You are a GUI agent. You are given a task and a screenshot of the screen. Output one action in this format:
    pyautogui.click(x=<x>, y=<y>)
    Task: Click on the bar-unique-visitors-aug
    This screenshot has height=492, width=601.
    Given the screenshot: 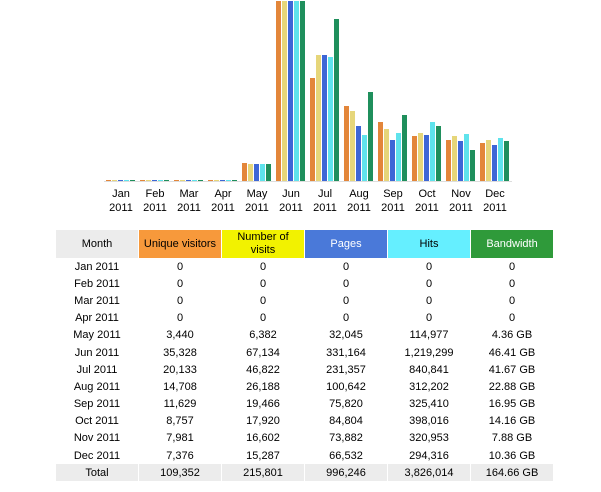 What is the action you would take?
    pyautogui.click(x=346, y=143)
    